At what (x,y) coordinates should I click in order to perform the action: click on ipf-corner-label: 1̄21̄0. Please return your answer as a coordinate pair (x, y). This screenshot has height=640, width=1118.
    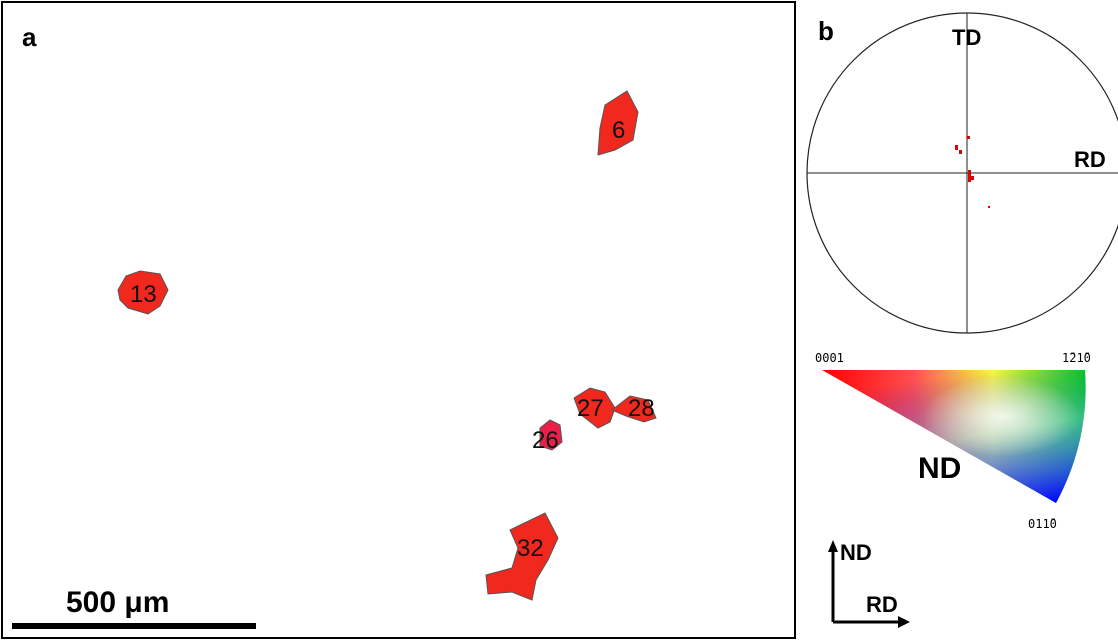
    Looking at the image, I should click on (1076, 358).